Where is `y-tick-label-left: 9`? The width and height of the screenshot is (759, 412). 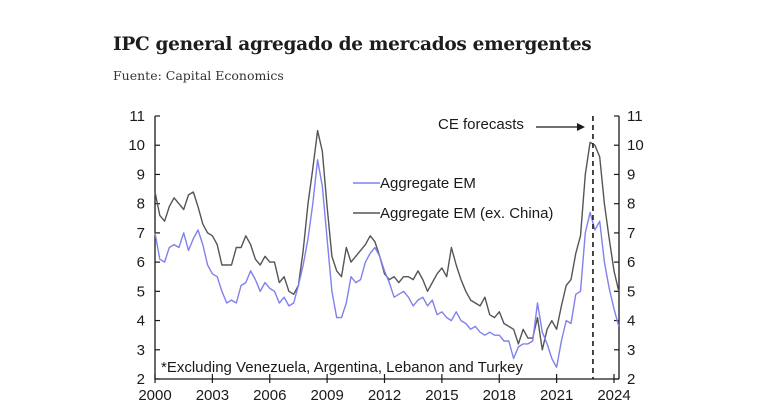
y-tick-label-left: 9 is located at coordinates (141, 174).